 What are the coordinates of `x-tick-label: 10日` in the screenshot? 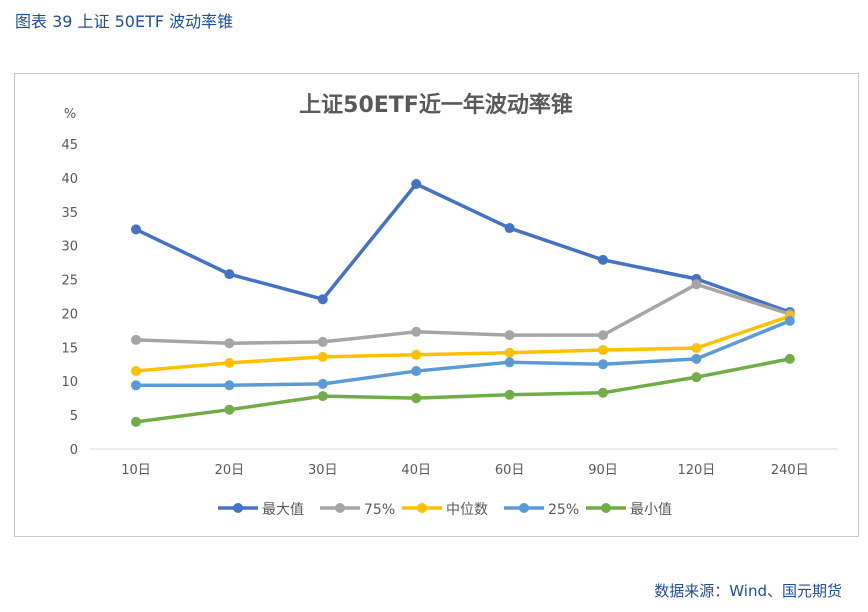 It's located at (136, 470).